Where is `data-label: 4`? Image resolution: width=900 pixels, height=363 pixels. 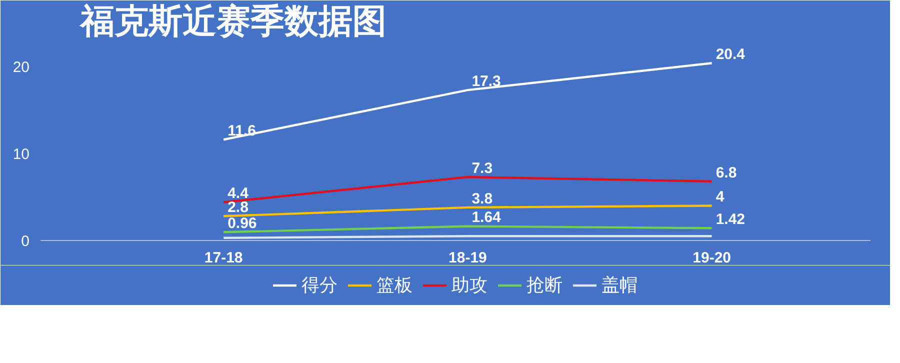 data-label: 4 is located at coordinates (720, 197).